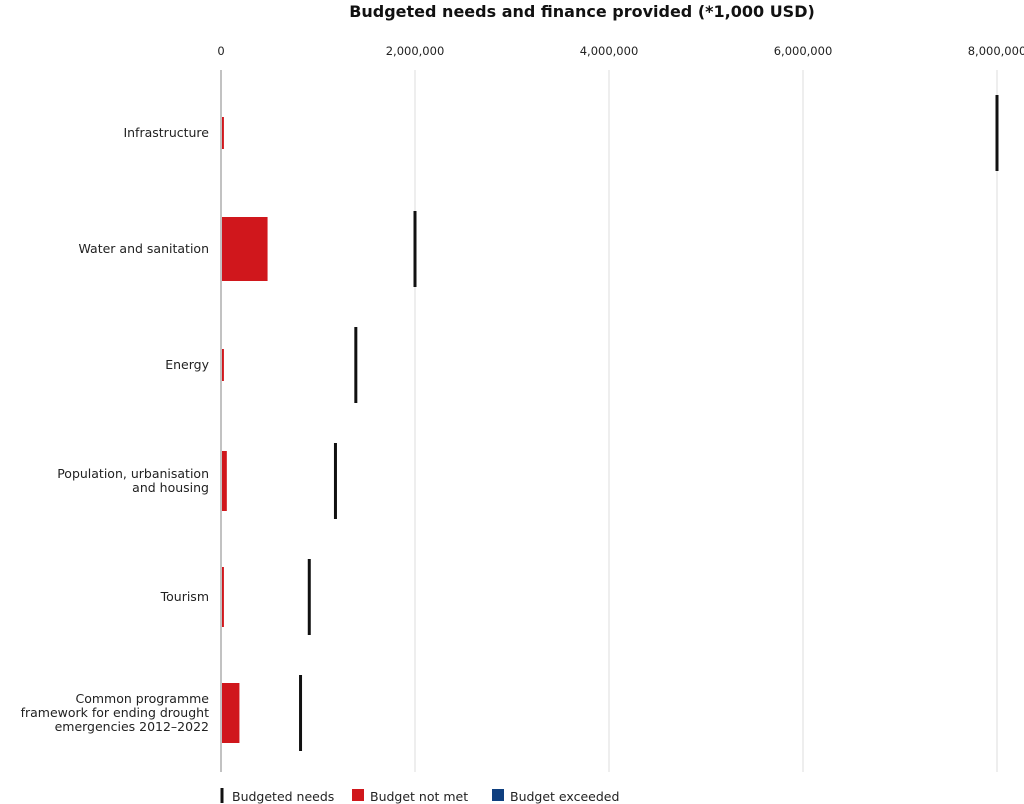 The width and height of the screenshot is (1024, 804). What do you see at coordinates (283, 796) in the screenshot?
I see `legend-label: Budgeted needs` at bounding box center [283, 796].